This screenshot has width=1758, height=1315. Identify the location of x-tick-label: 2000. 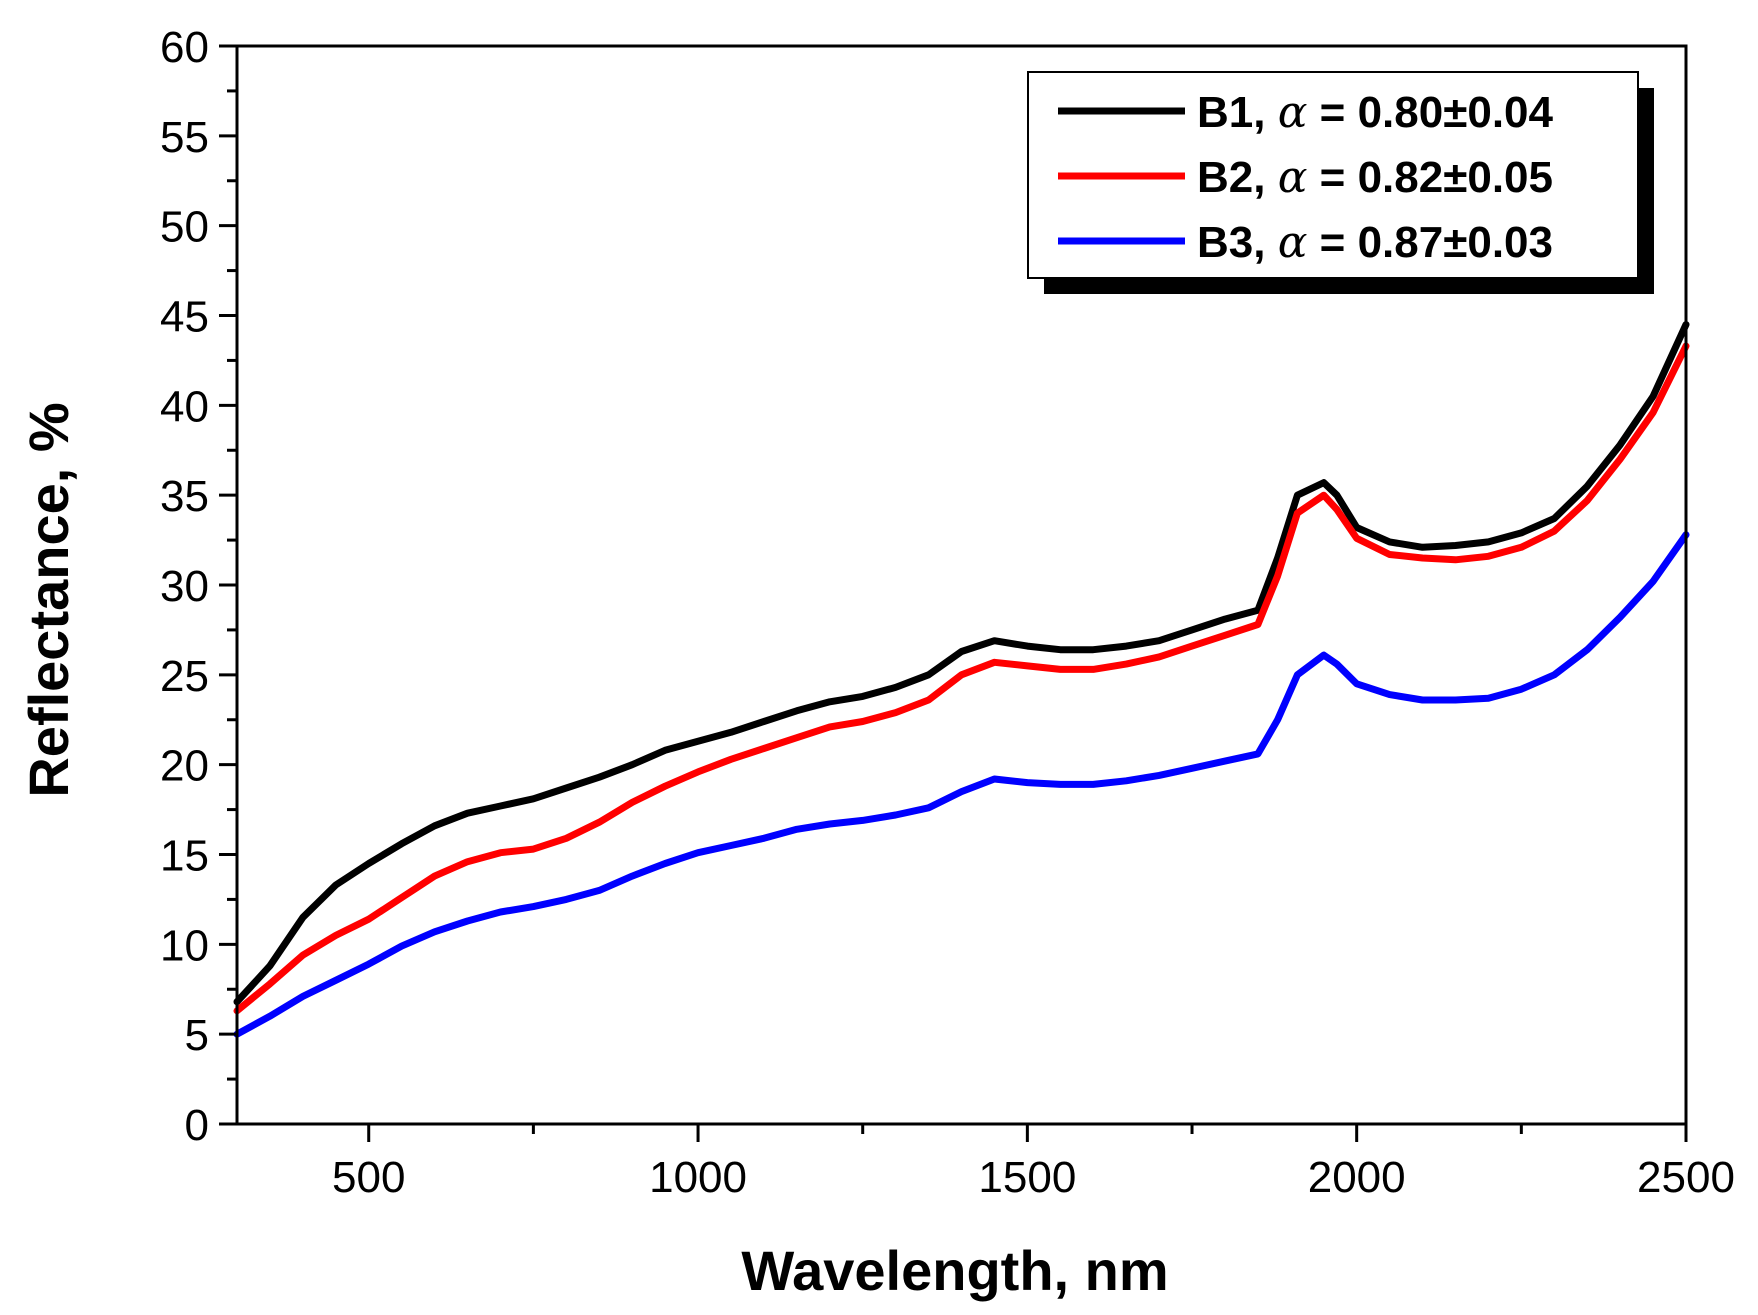
(1357, 1177).